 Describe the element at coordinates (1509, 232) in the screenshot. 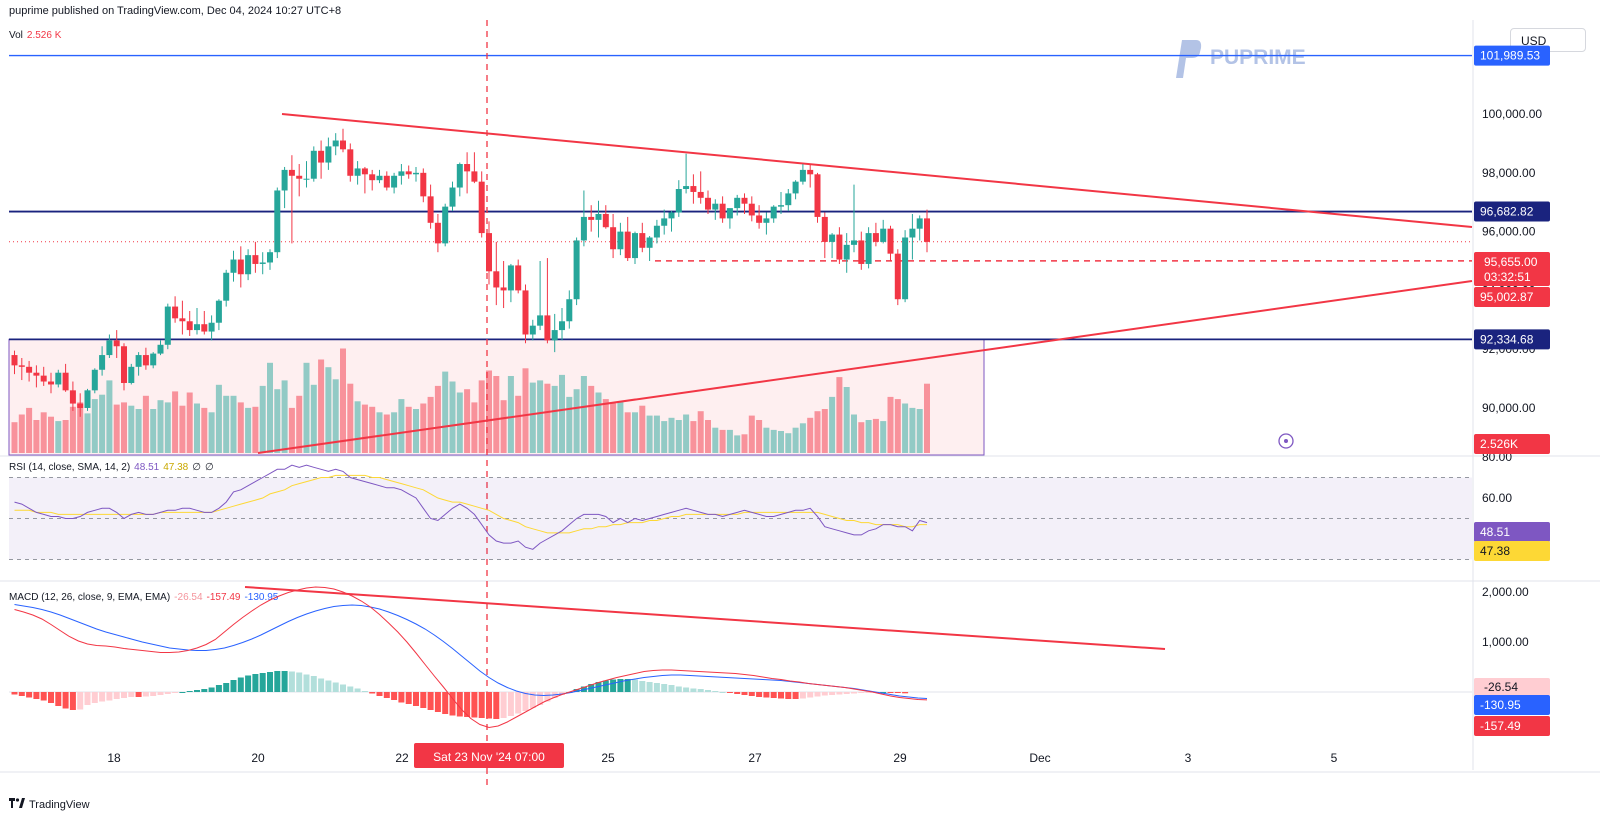

I see `price-axis-tick: 96,000.00` at that location.